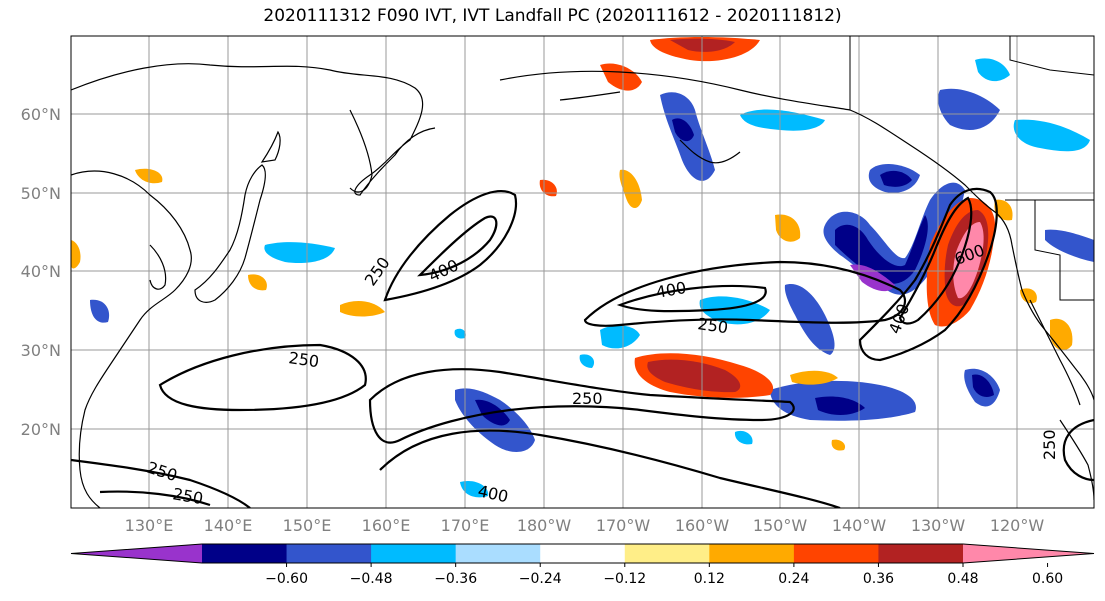 The width and height of the screenshot is (1105, 601). What do you see at coordinates (41, 350) in the screenshot?
I see `lat-label: 30°N` at bounding box center [41, 350].